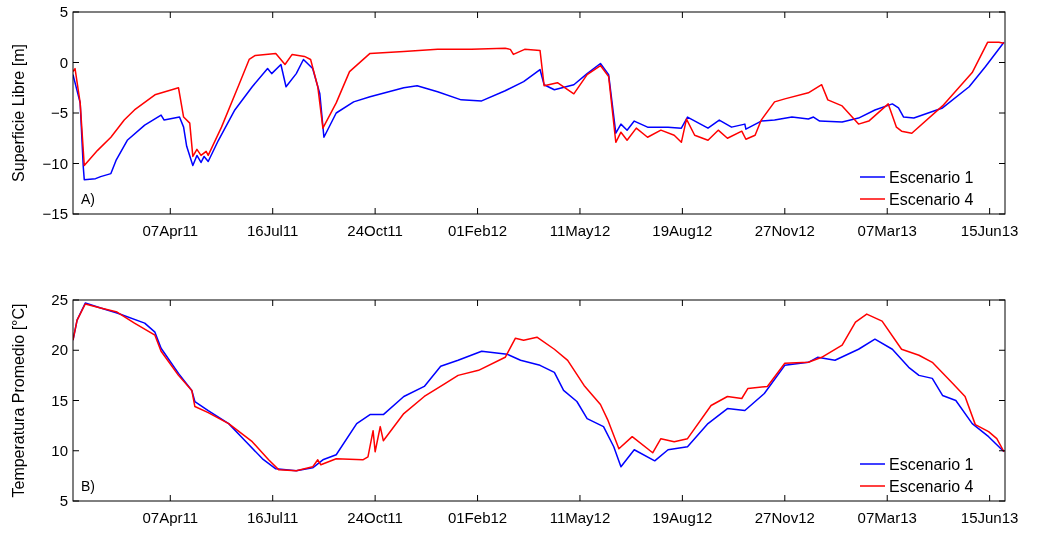 This screenshot has width=1039, height=535. I want to click on annotation: B), so click(88, 486).